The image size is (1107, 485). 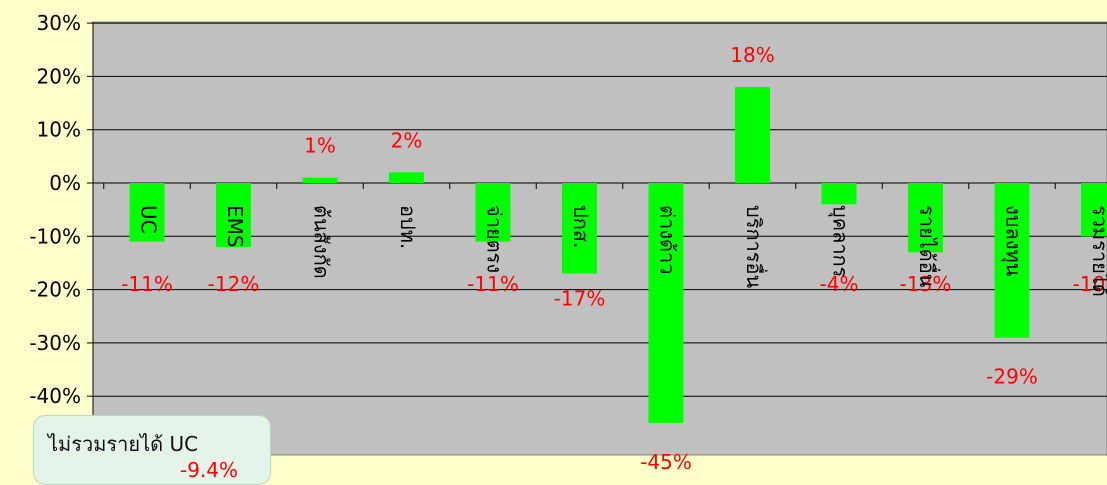 I want to click on data-label: -45%, so click(x=666, y=460).